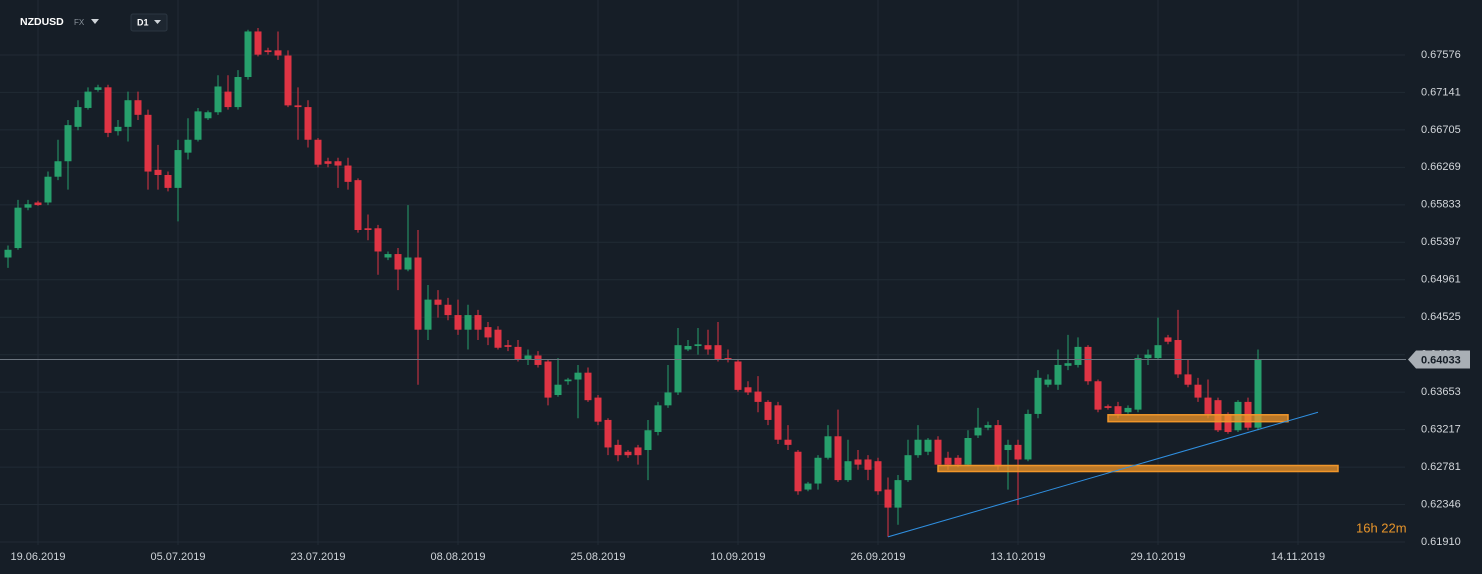  Describe the element at coordinates (1441, 167) in the screenshot. I see `y-tick-label: 0.66269` at that location.